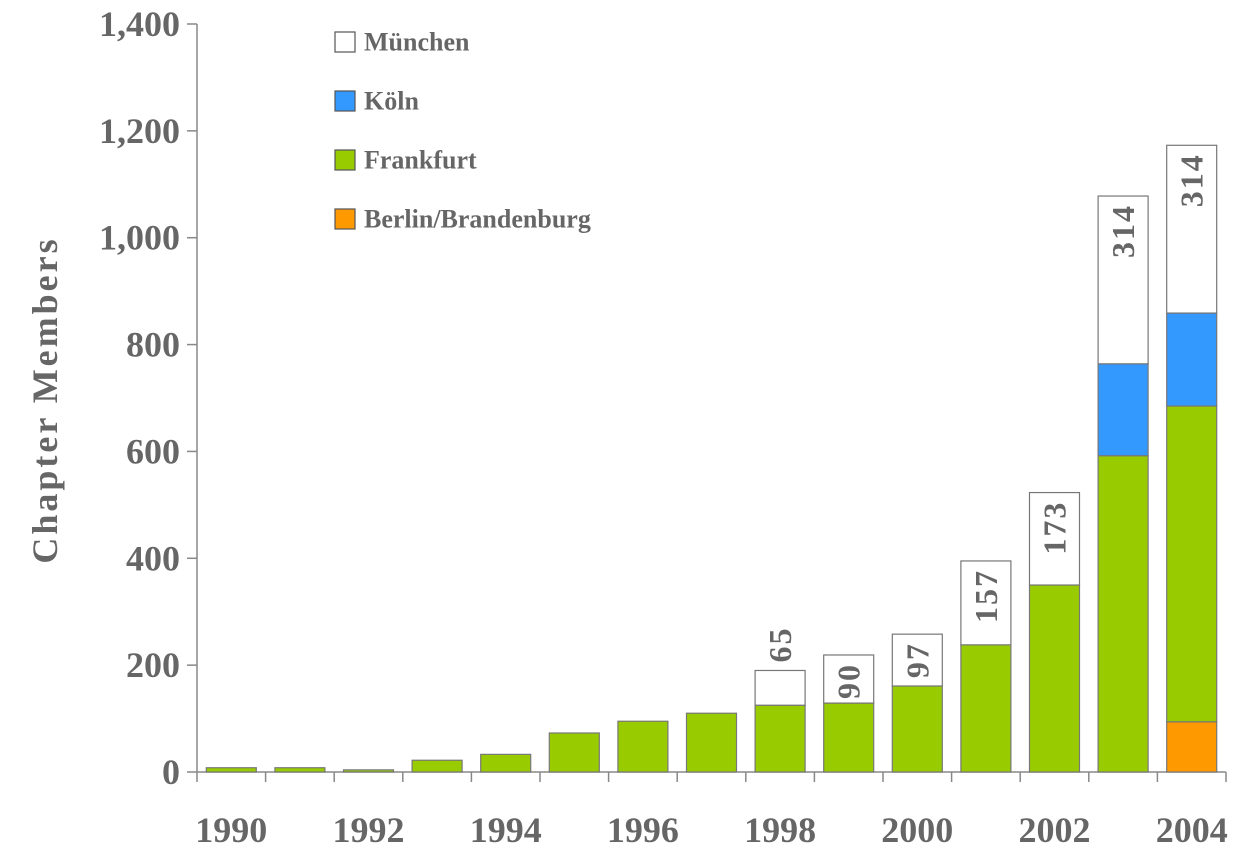 This screenshot has height=862, width=1233. Describe the element at coordinates (153, 451) in the screenshot. I see `y-tick-label: 600` at that location.